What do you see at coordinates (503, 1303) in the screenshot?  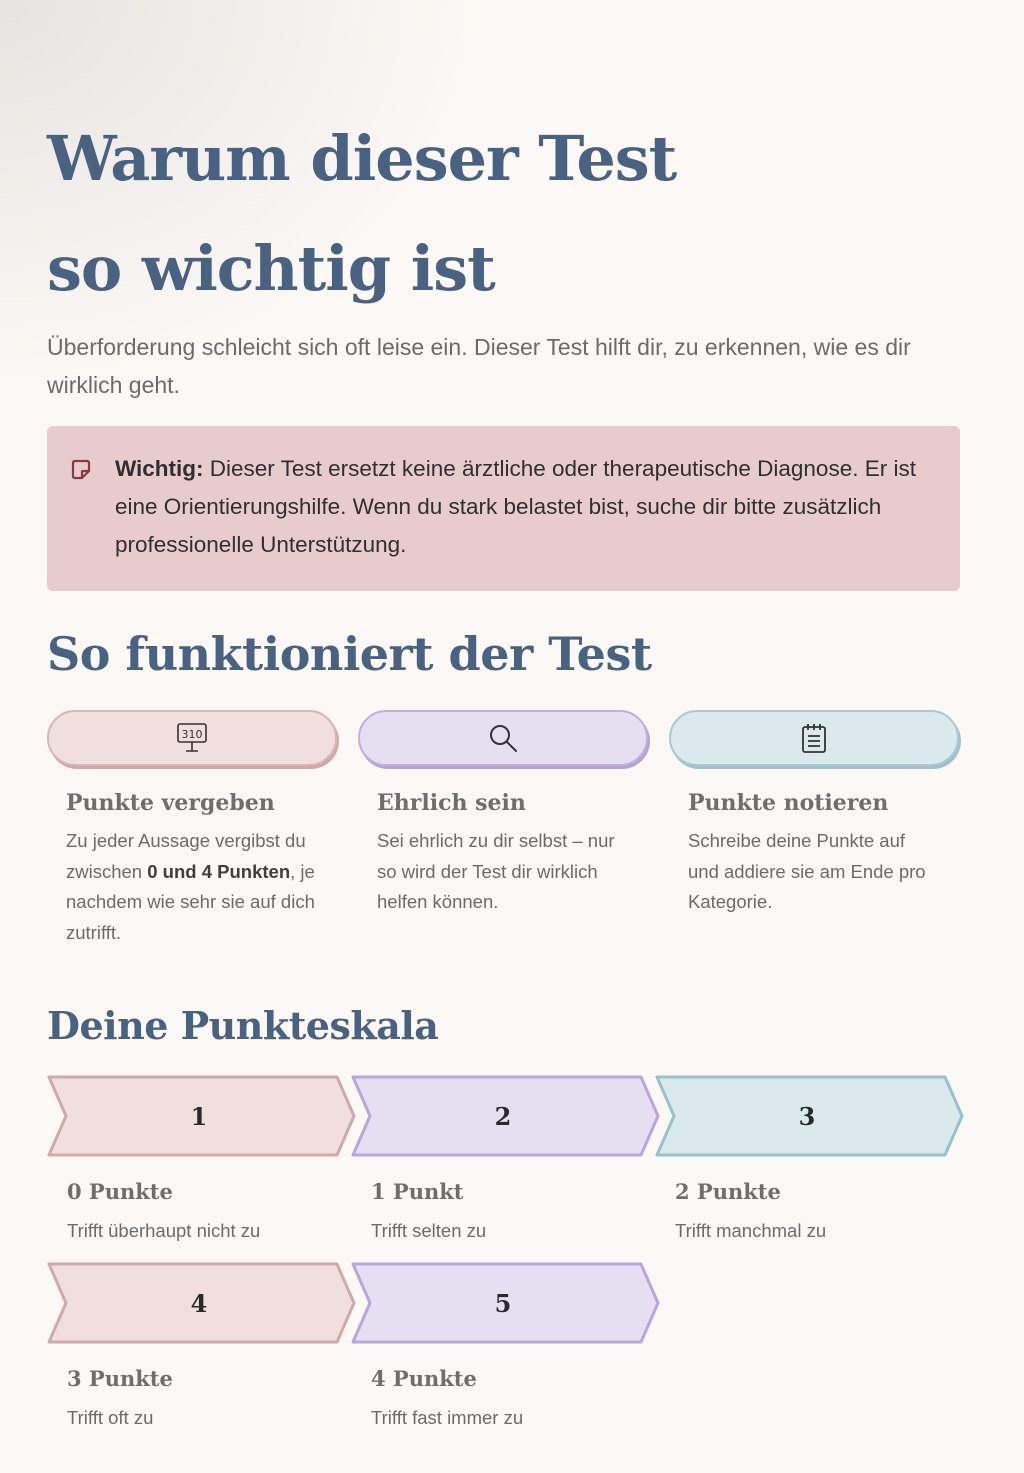 I see `scale-number: 5` at bounding box center [503, 1303].